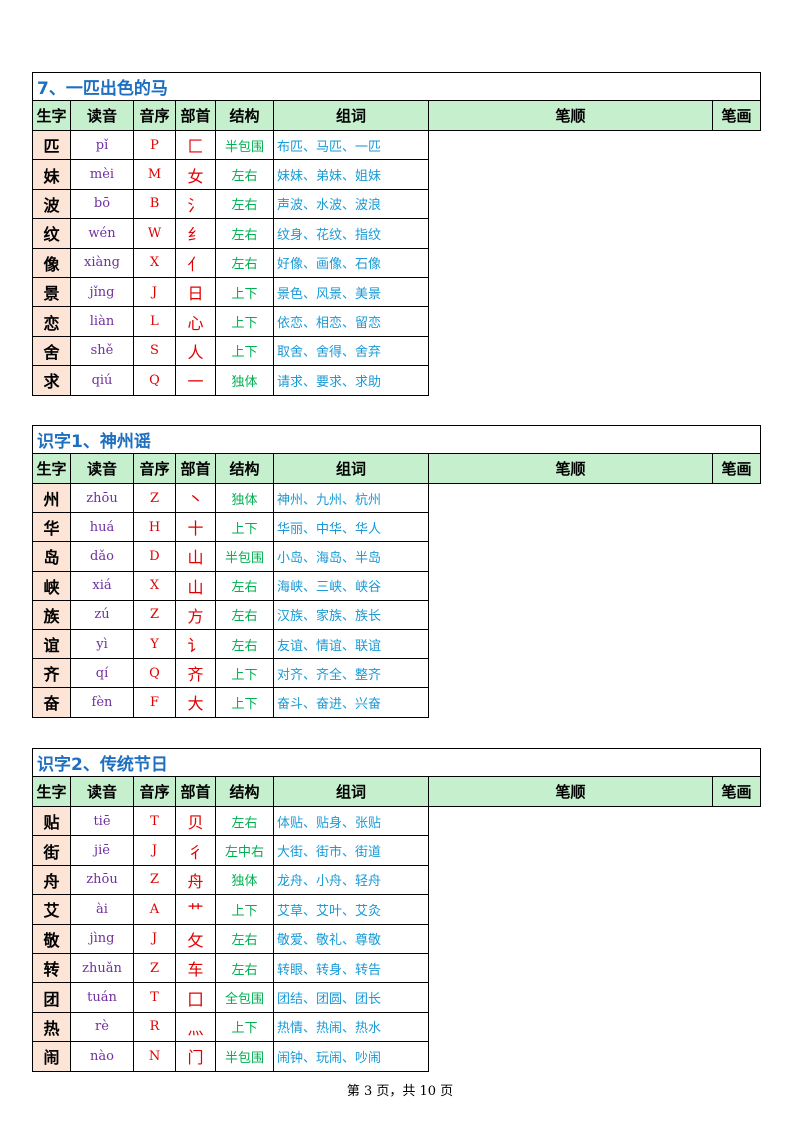 The width and height of the screenshot is (800, 1132). Describe the element at coordinates (396, 850) in the screenshot. I see `char-row: 街 jiē J 彳左中右 大街、街市、街道` at that location.